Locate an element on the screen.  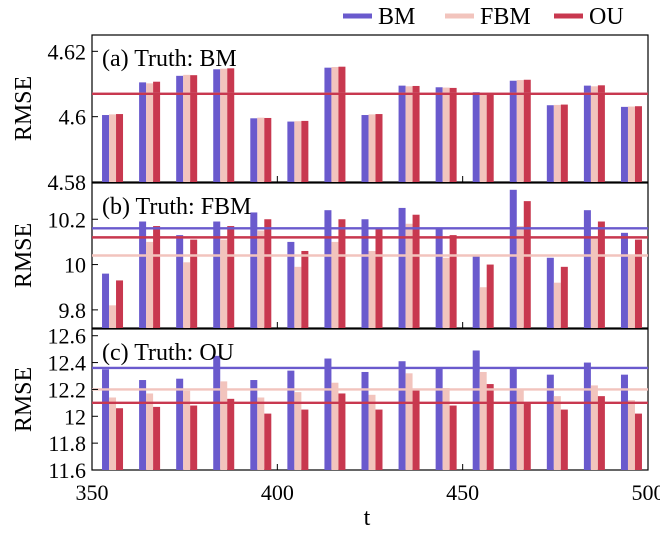
legend-label-bm: BM is located at coordinates (396, 17).